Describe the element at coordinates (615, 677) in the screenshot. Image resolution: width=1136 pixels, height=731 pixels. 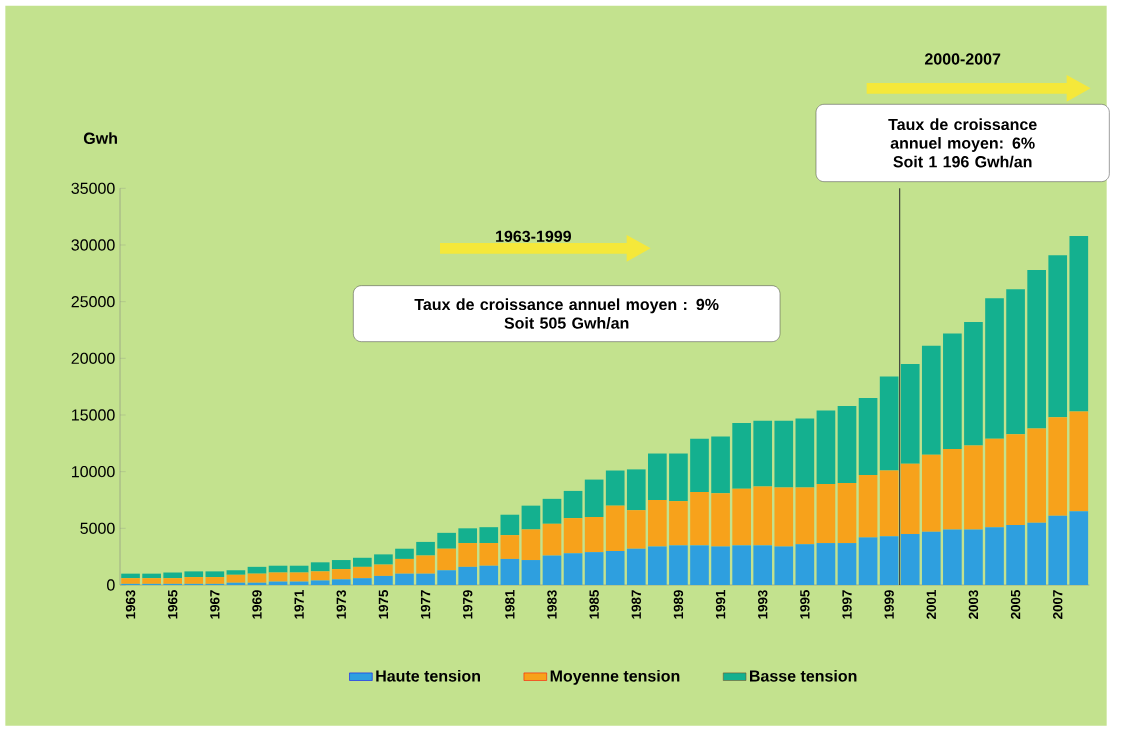
I see `legend-label: Moyenne tension` at that location.